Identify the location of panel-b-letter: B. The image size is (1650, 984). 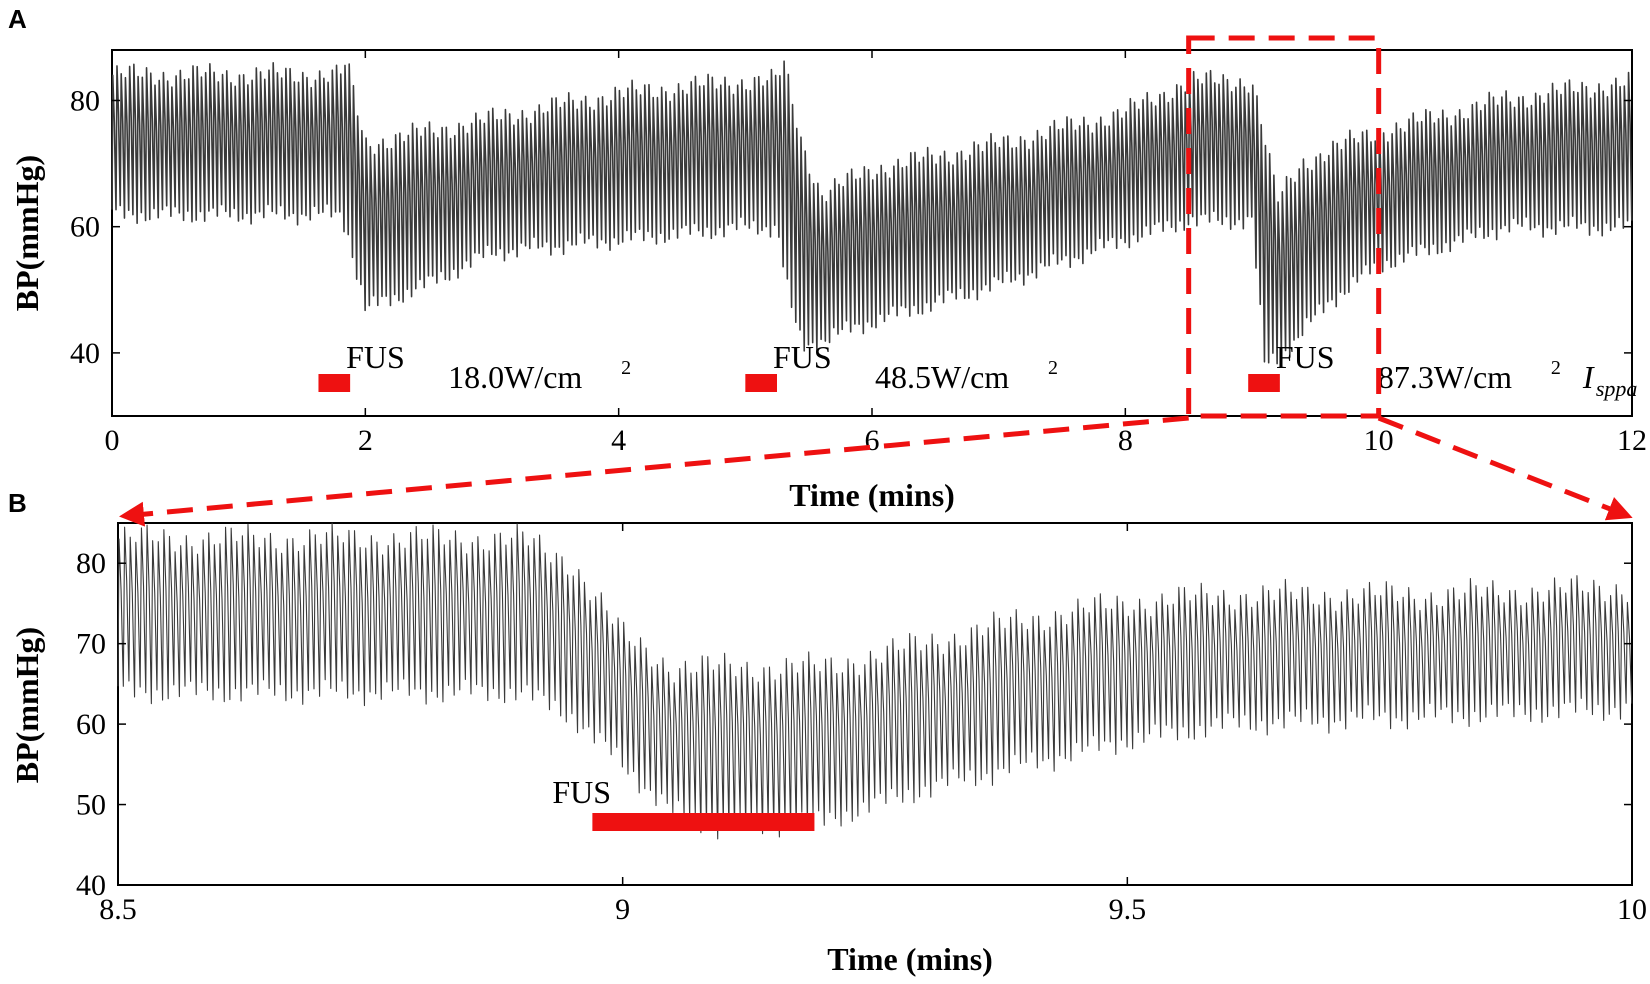
(17, 503).